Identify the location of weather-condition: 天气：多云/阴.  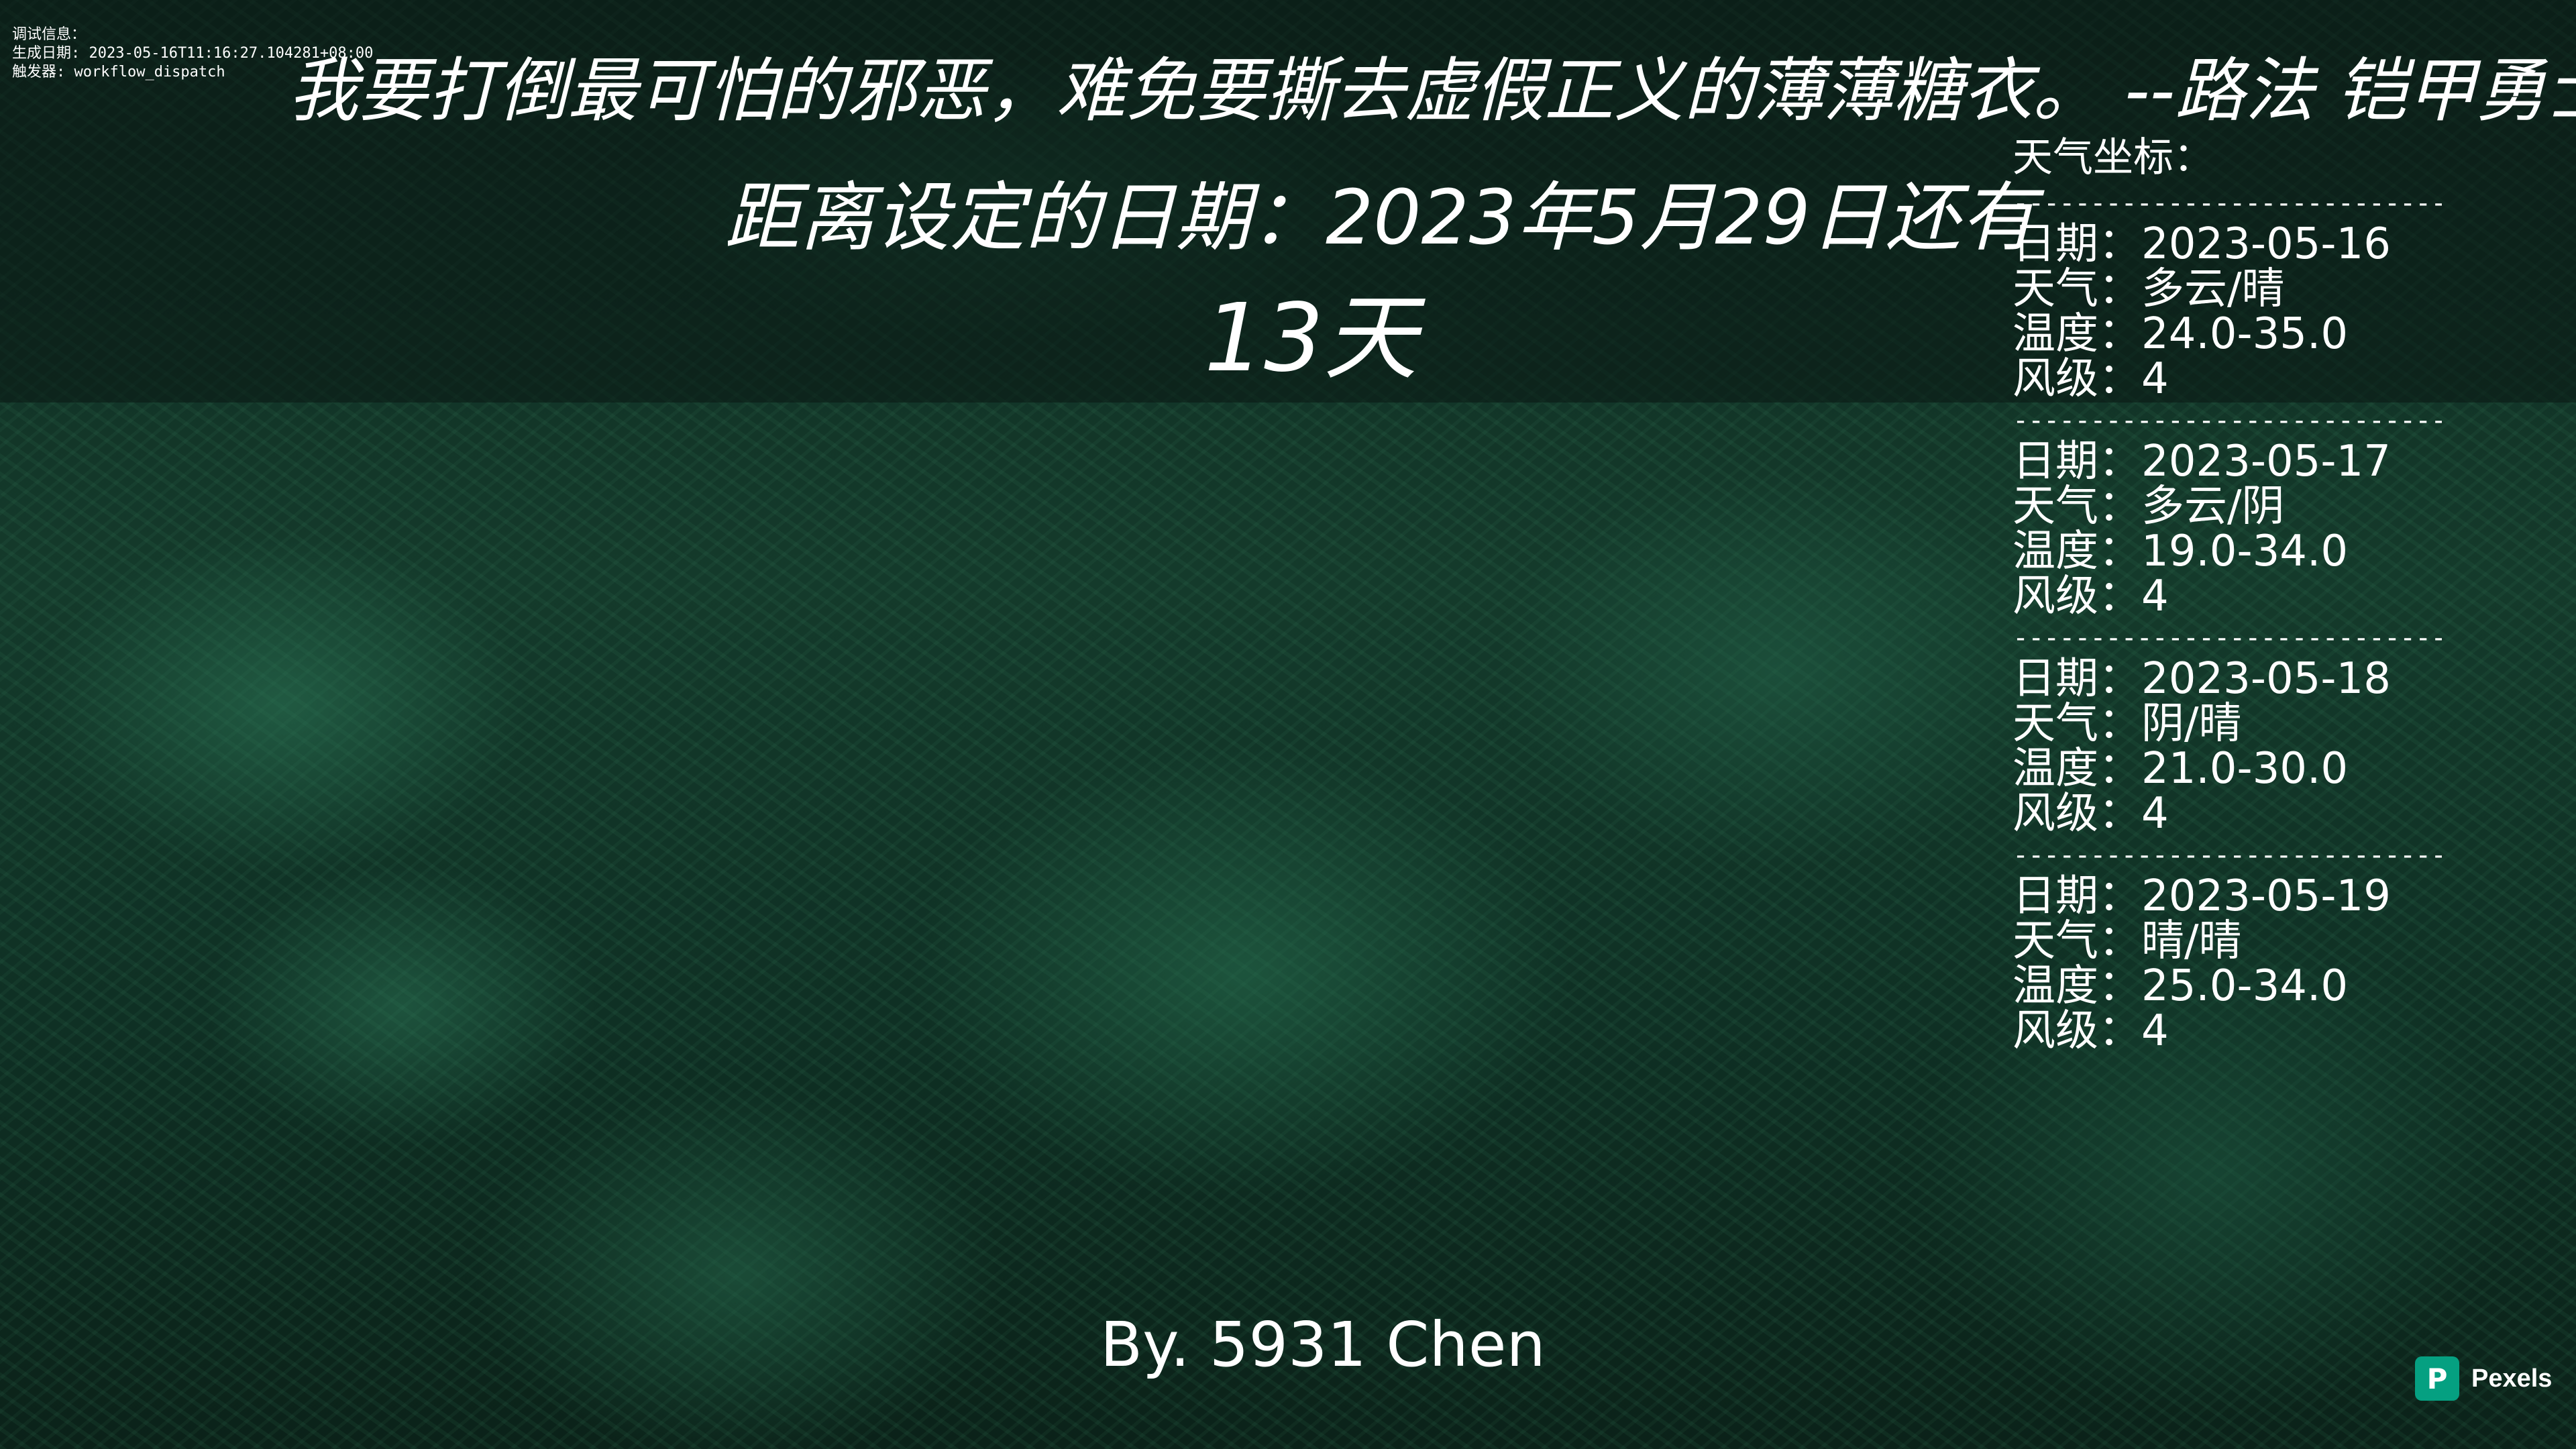
(2148, 506).